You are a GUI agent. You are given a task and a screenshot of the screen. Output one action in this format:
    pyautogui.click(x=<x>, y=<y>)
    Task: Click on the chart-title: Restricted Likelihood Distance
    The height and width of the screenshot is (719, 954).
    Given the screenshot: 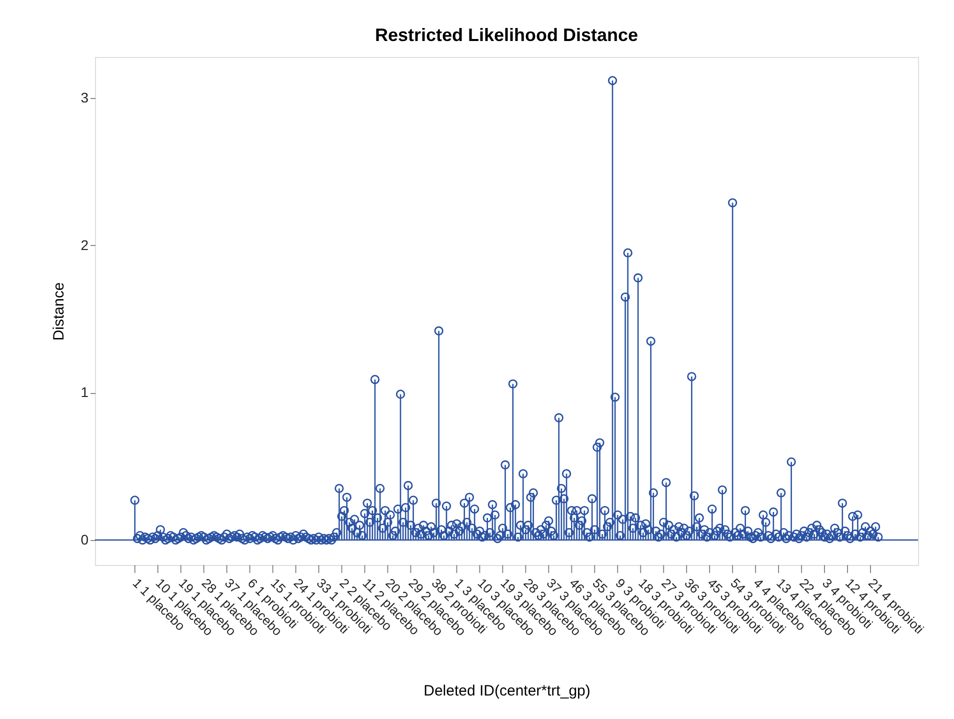 What is the action you would take?
    pyautogui.click(x=506, y=35)
    